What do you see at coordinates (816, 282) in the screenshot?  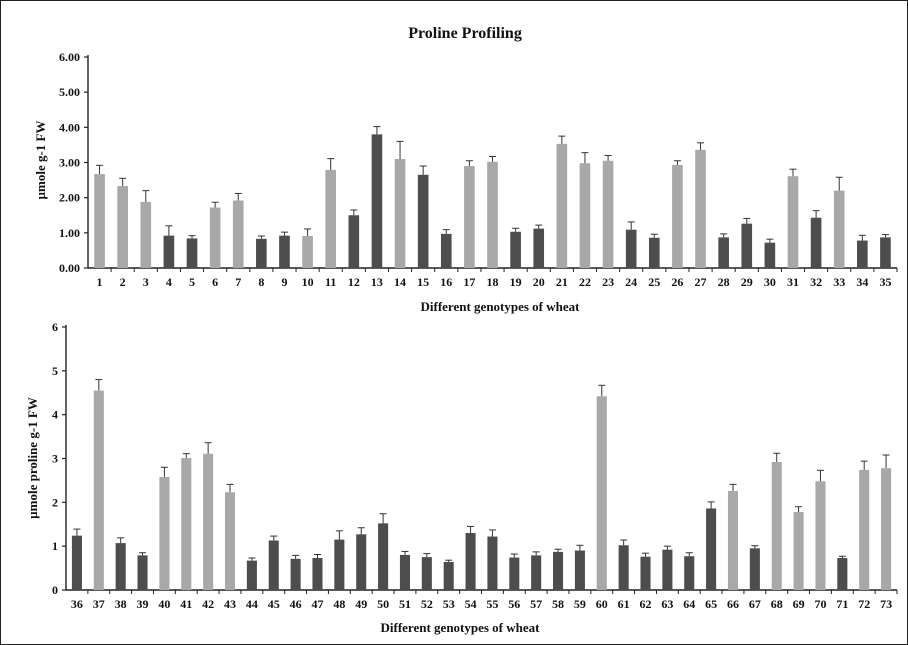 I see `category-label: 32` at bounding box center [816, 282].